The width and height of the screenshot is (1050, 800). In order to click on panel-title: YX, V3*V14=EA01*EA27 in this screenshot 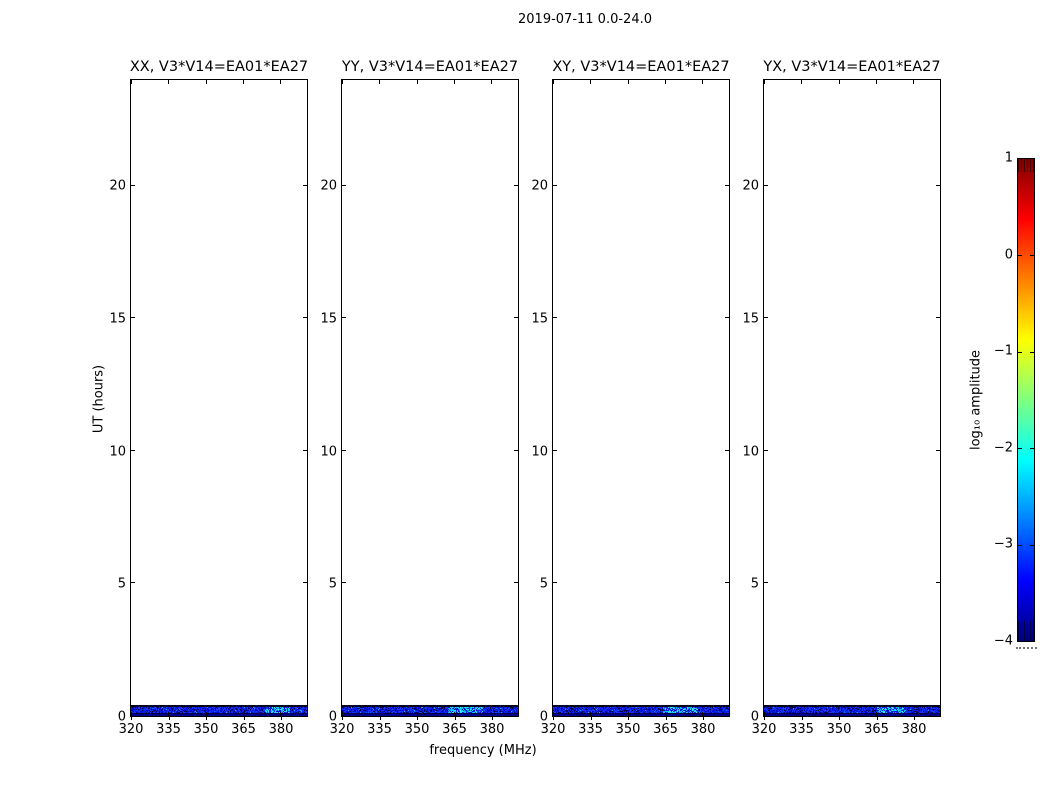, I will do `click(852, 67)`.